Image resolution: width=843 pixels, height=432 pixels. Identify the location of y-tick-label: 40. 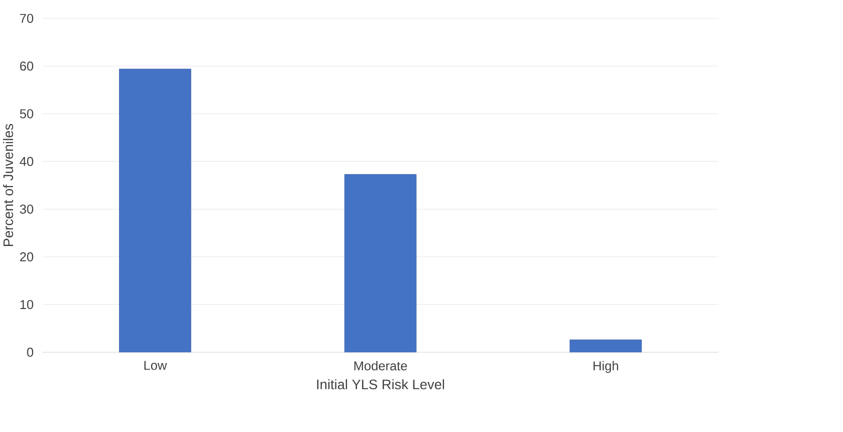
(27, 161).